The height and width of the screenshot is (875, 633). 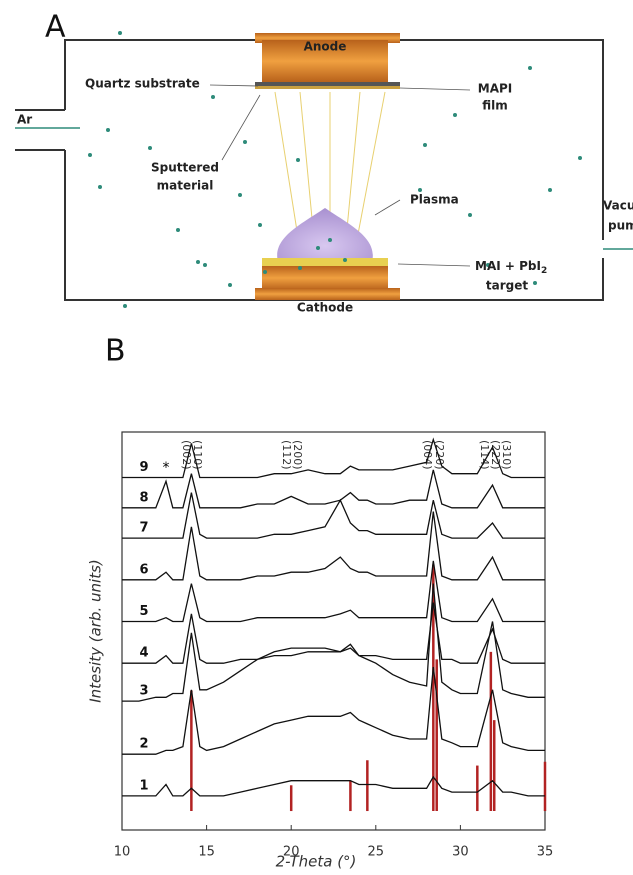 What do you see at coordinates (618, 206) in the screenshot?
I see `pump-label: Vacuum` at bounding box center [618, 206].